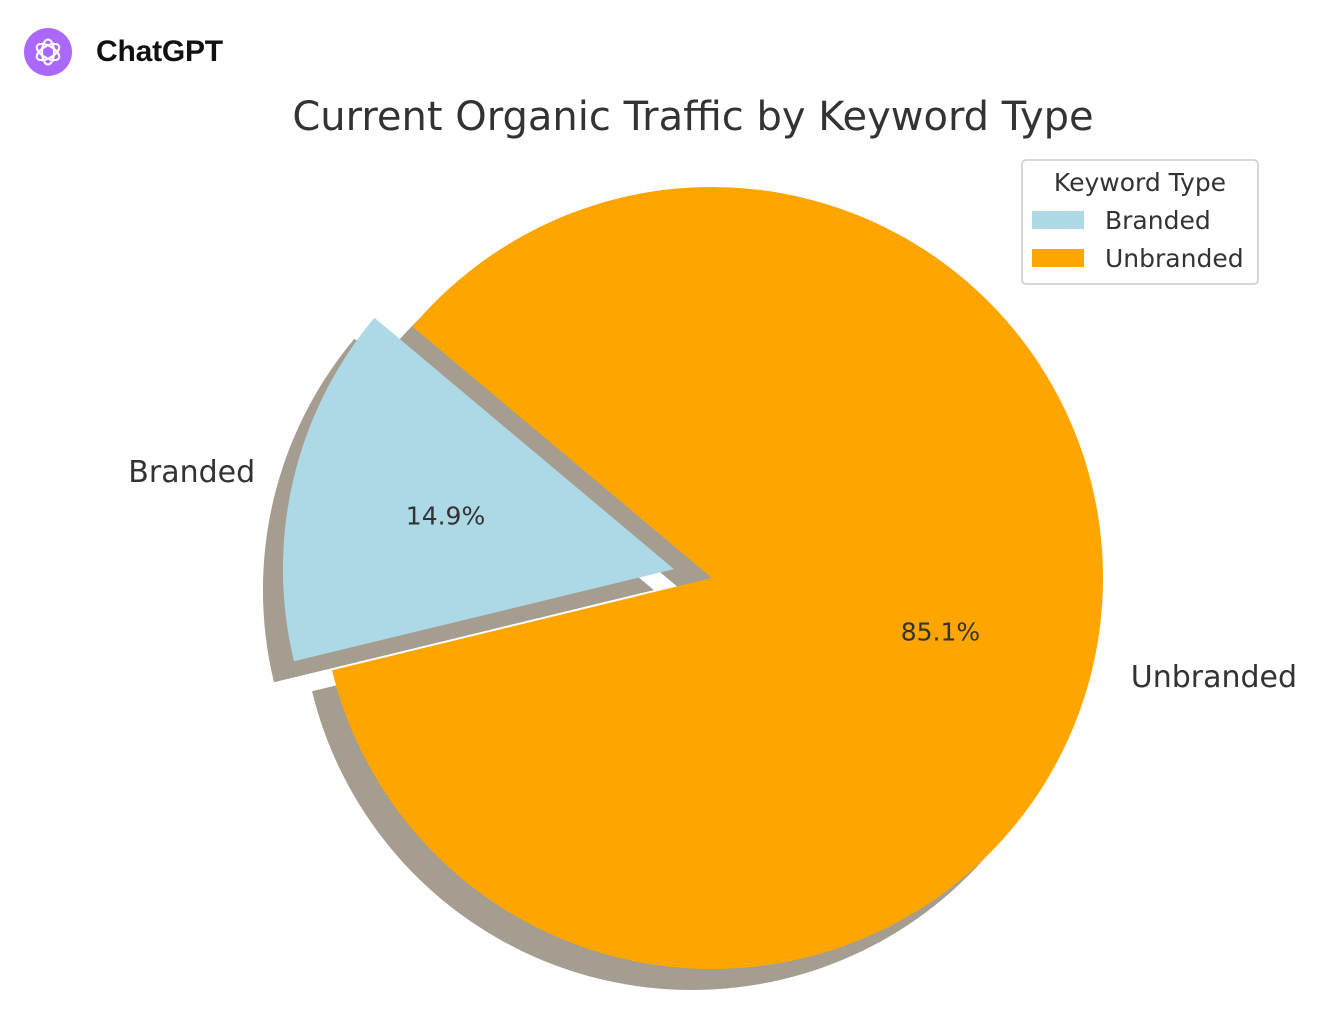  What do you see at coordinates (478, 489) in the screenshot?
I see `pie-slice-branded` at bounding box center [478, 489].